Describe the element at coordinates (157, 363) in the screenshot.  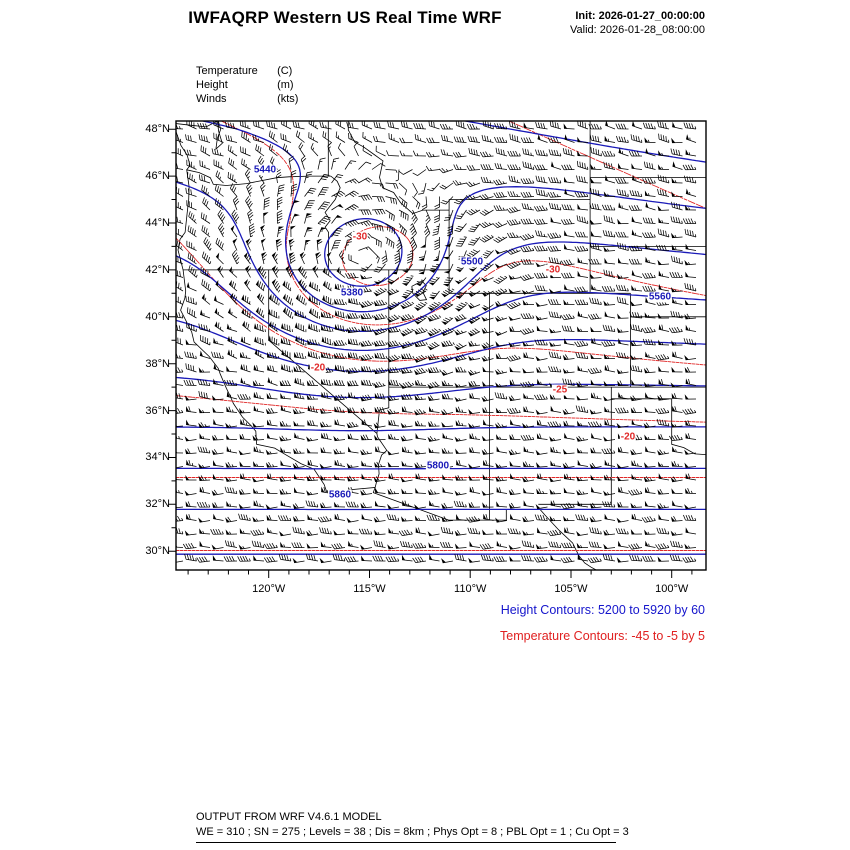
I see `lat-axis-label: 38°N` at that location.